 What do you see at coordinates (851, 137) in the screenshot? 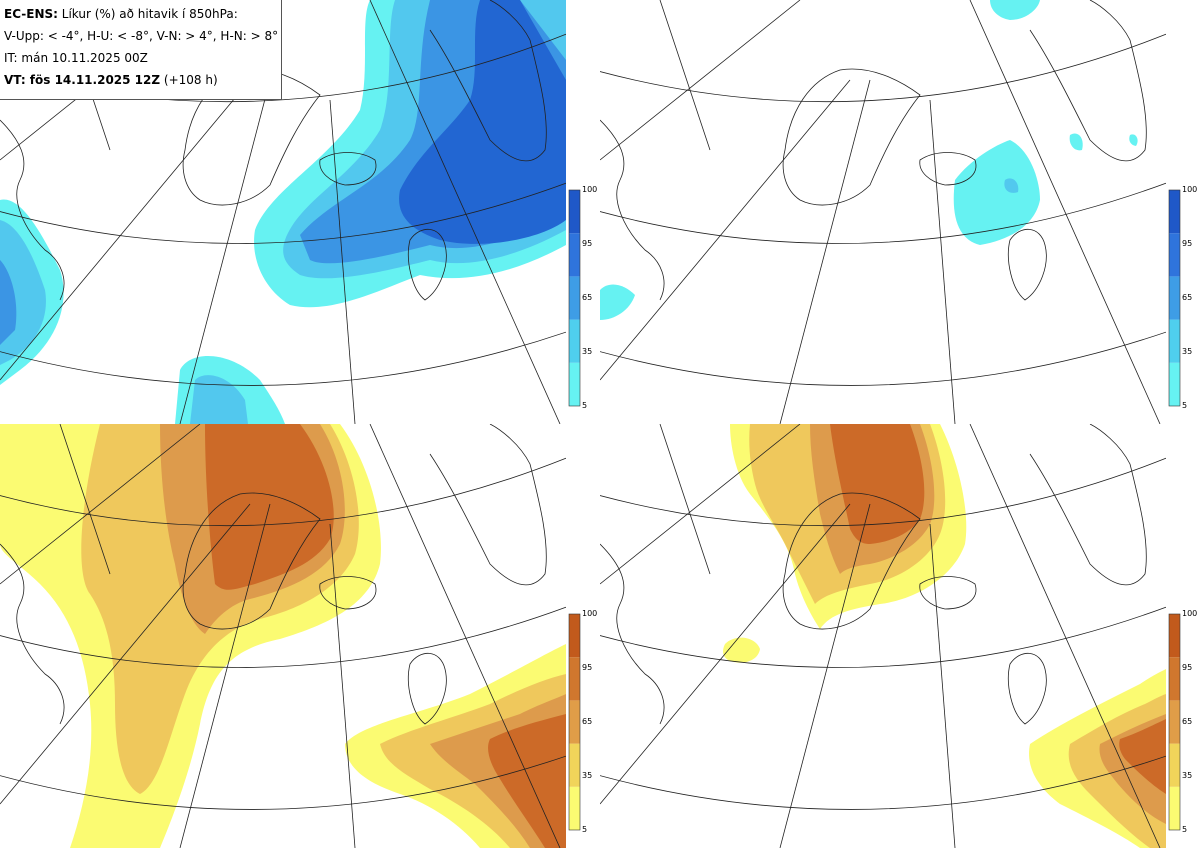
I see `greenland-coast` at bounding box center [851, 137].